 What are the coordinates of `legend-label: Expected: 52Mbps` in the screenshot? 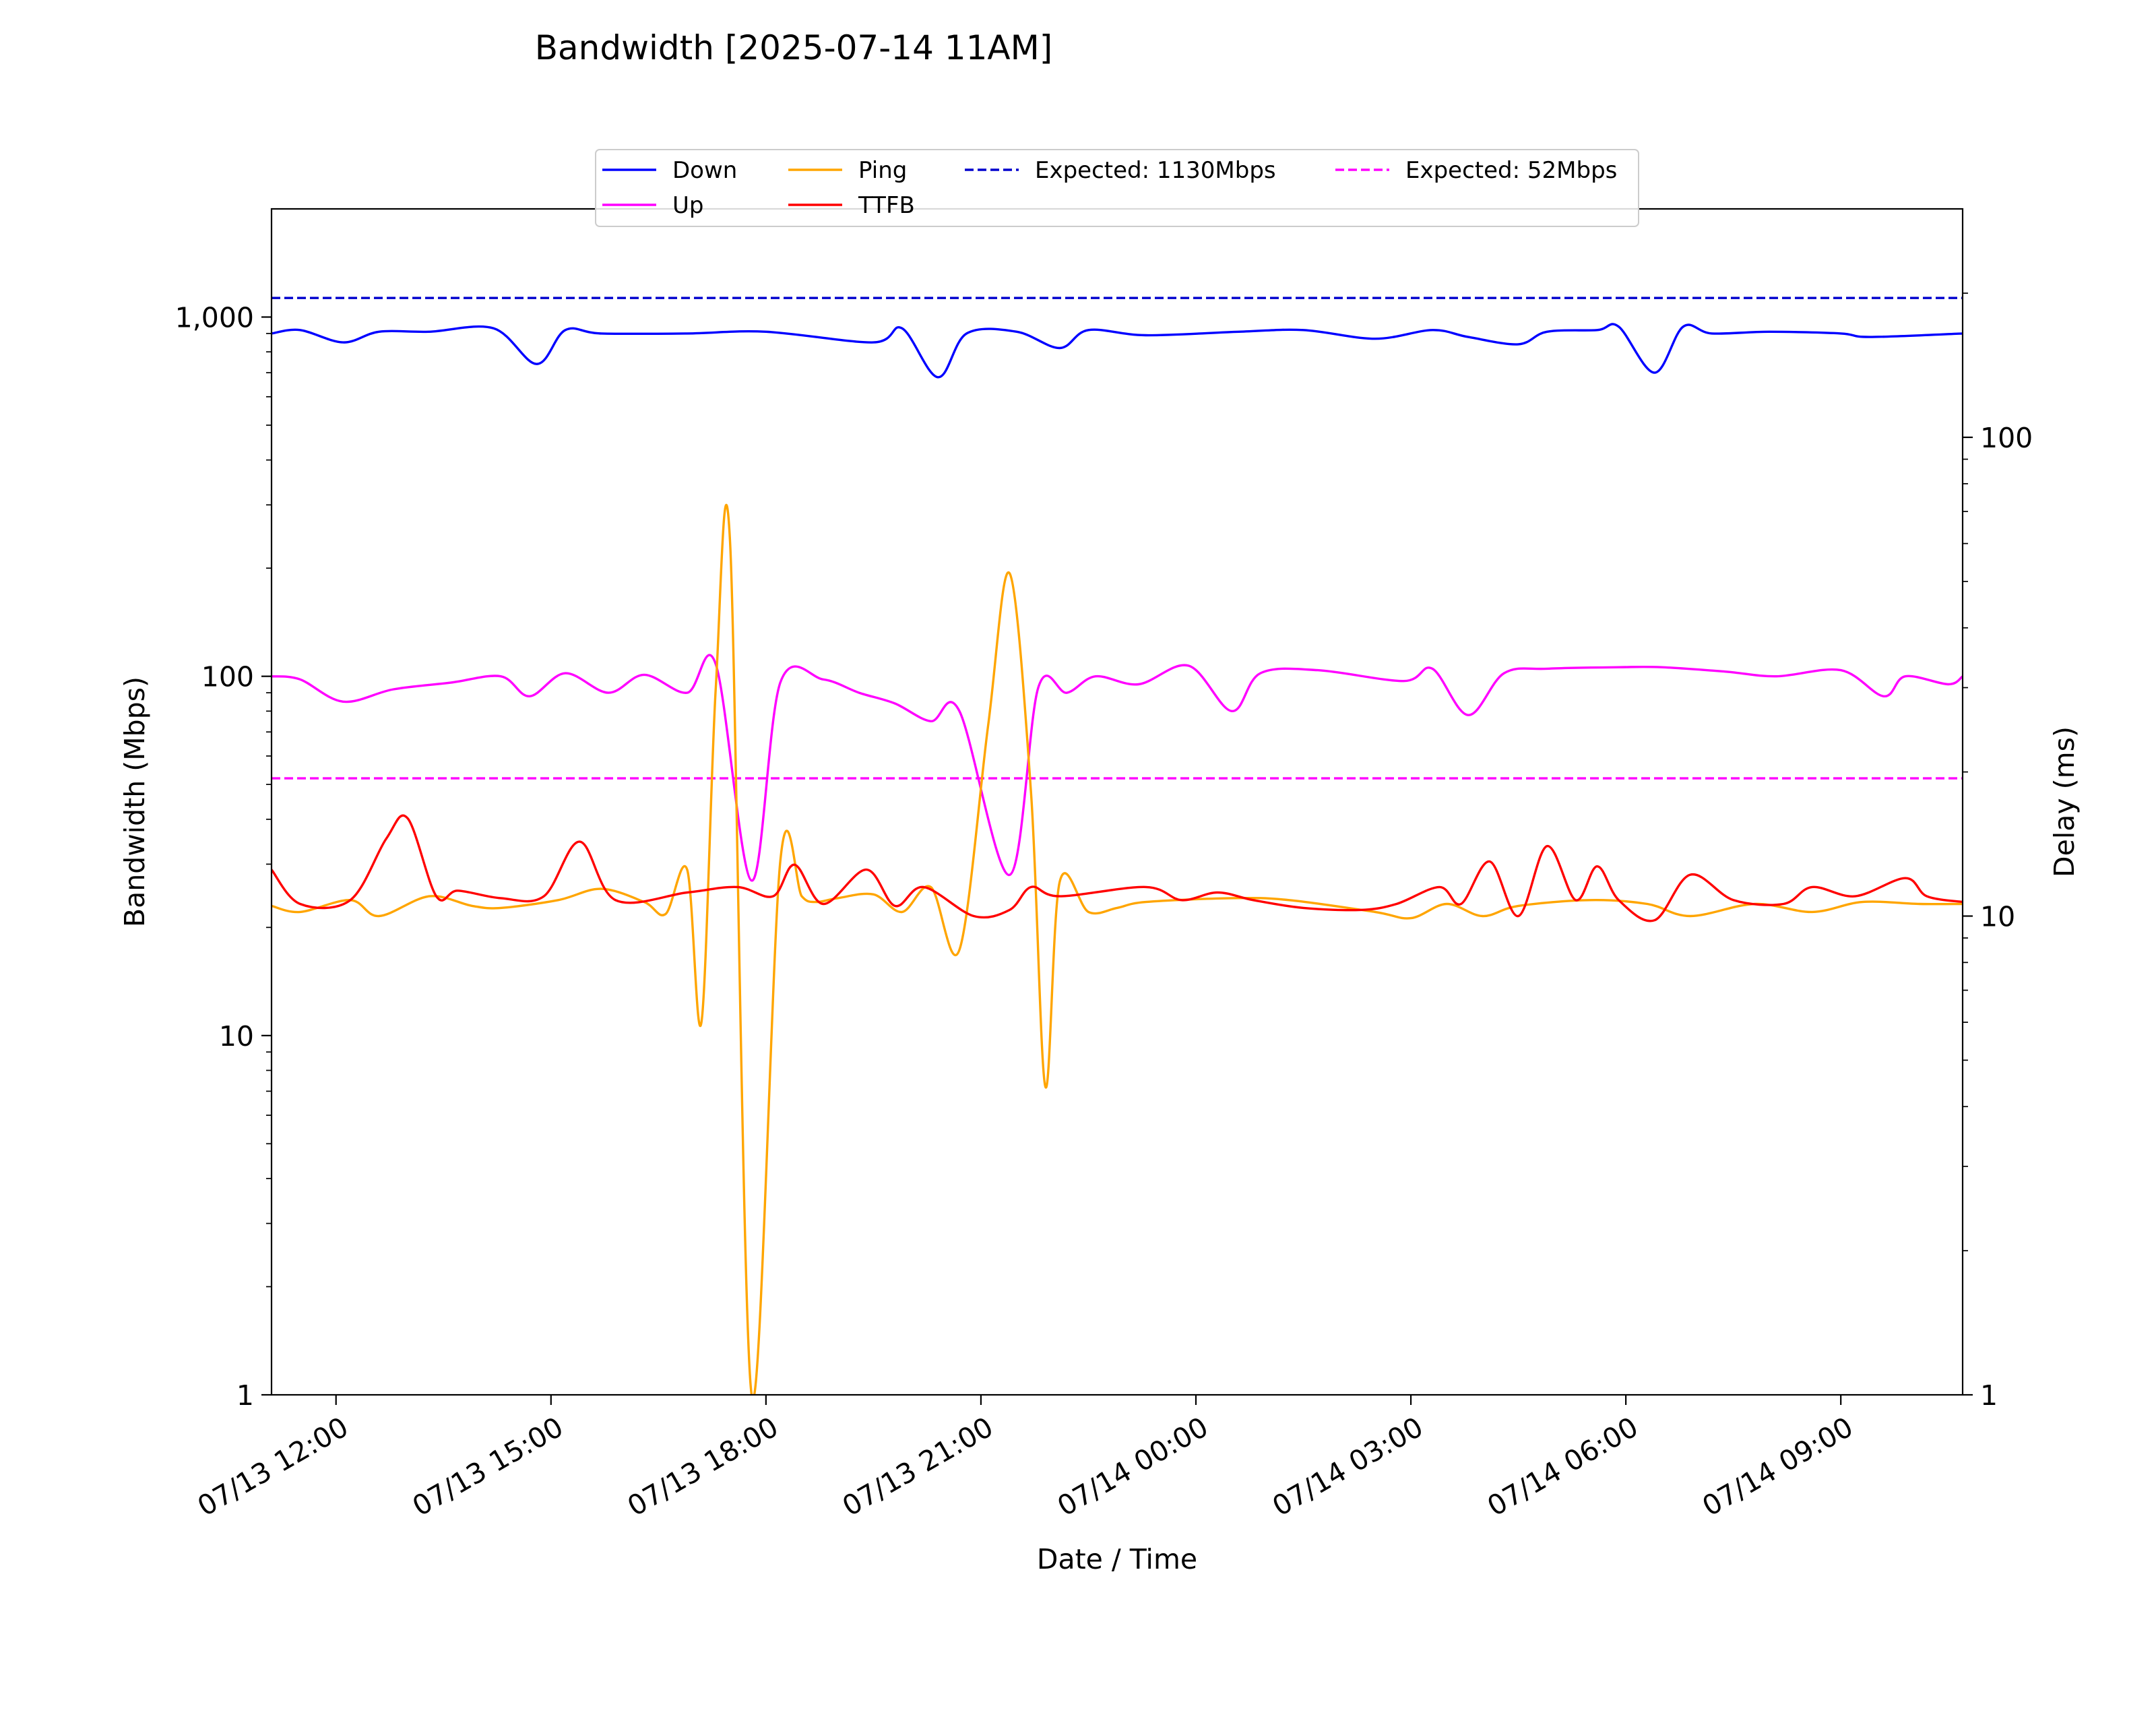 It's located at (1511, 170).